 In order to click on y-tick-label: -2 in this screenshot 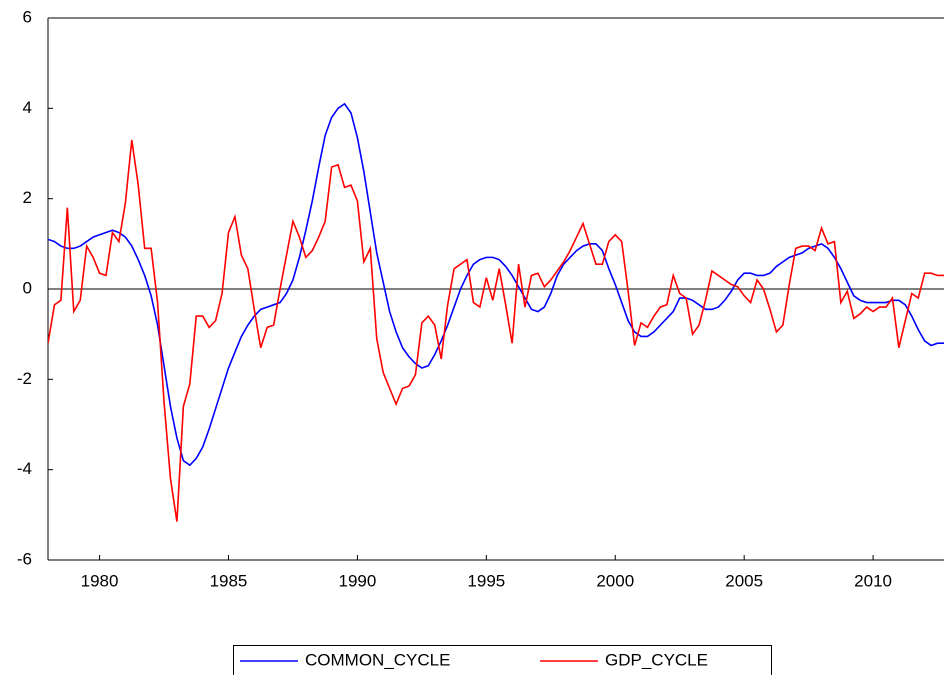, I will do `click(24, 378)`.